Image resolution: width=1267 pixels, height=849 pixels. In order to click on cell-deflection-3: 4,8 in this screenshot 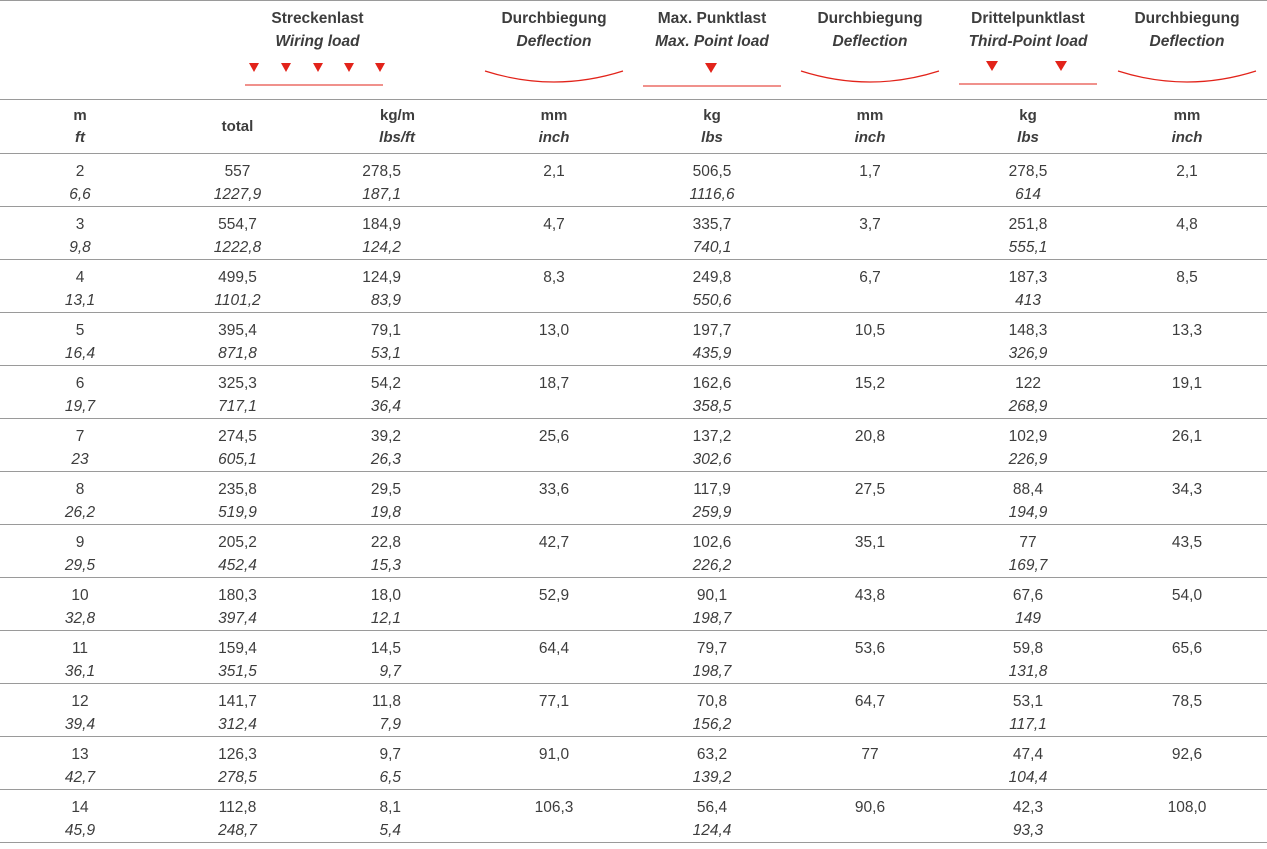, I will do `click(1187, 233)`.